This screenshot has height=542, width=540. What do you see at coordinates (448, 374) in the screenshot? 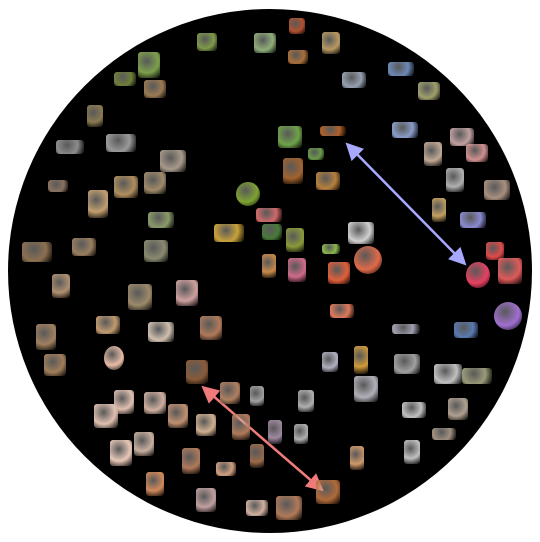
I see `umbrella-thumbnail` at bounding box center [448, 374].